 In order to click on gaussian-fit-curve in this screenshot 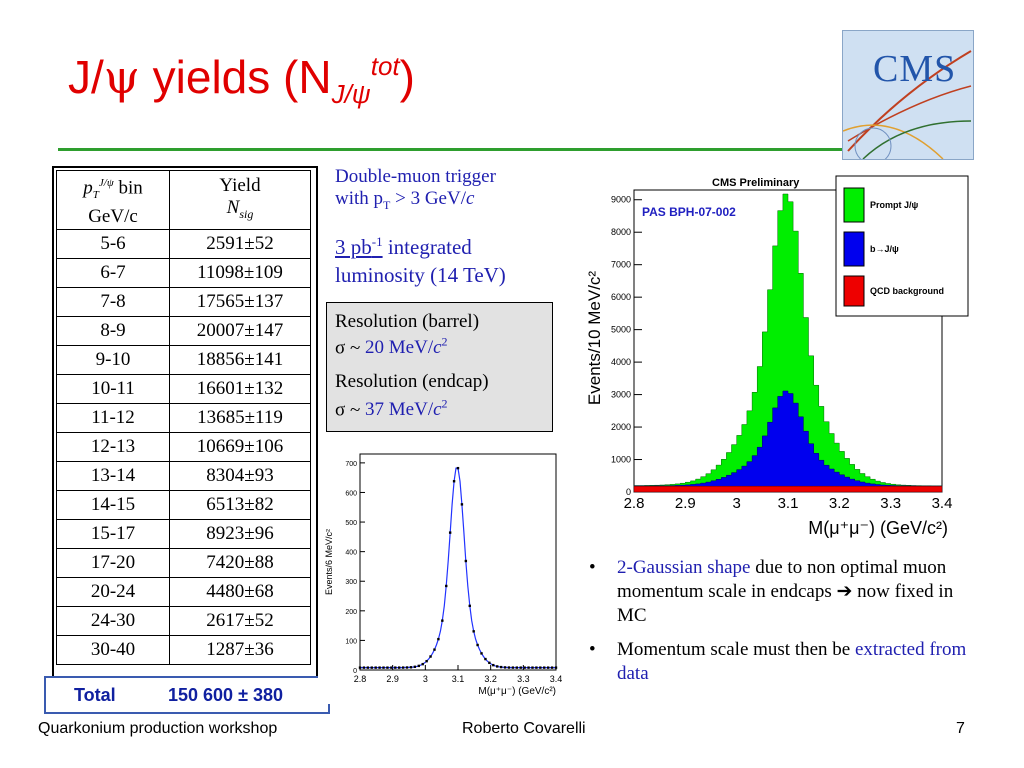, I will do `click(458, 568)`.